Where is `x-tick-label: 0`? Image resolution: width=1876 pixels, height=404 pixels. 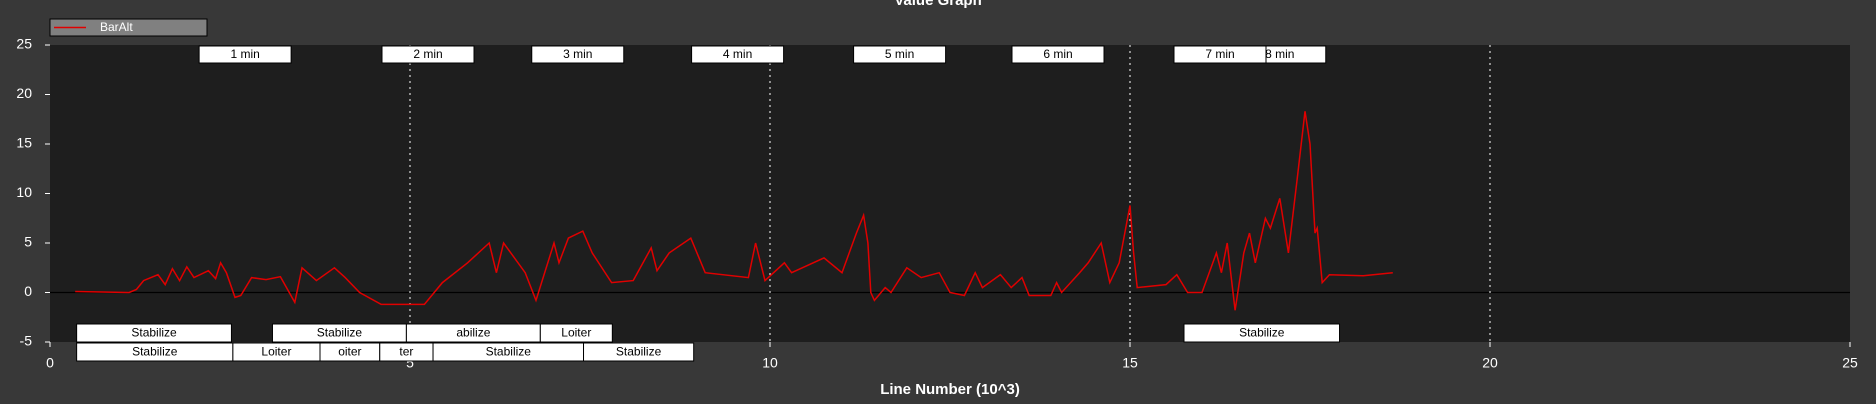
x-tick-label: 0 is located at coordinates (50, 363).